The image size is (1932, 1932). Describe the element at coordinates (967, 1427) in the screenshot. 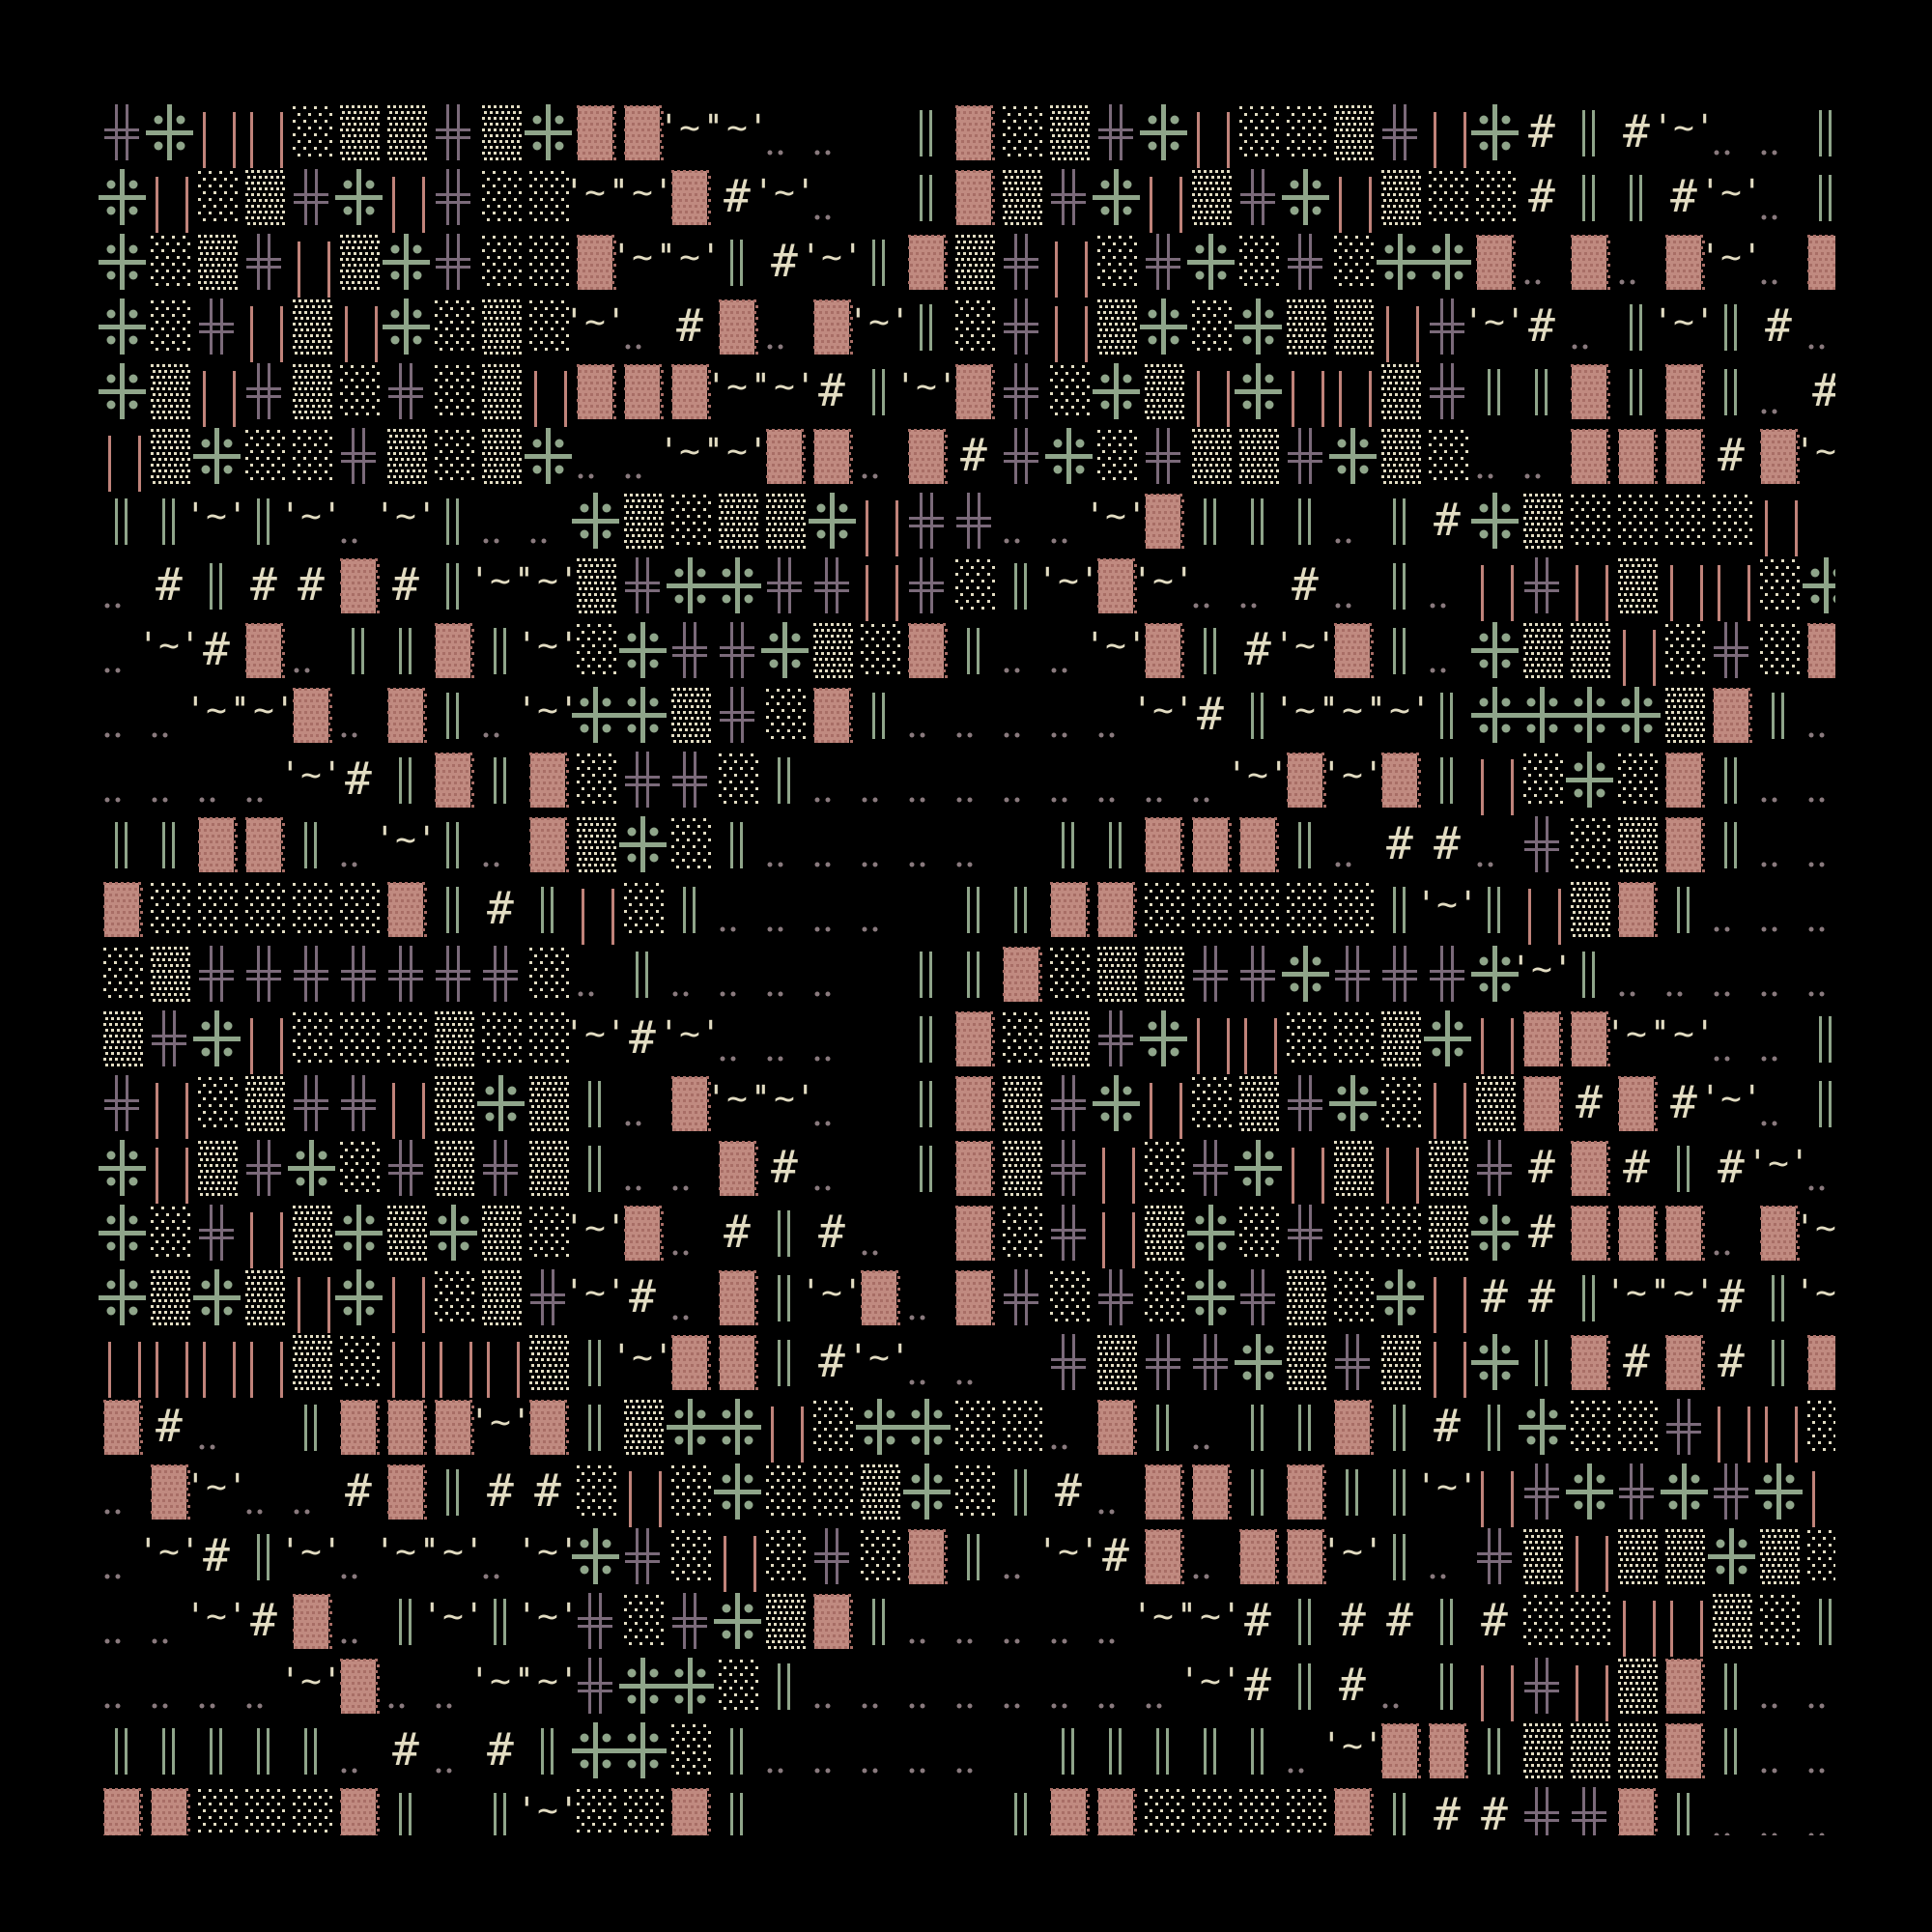

I see `grid-row: # '~' #` at that location.